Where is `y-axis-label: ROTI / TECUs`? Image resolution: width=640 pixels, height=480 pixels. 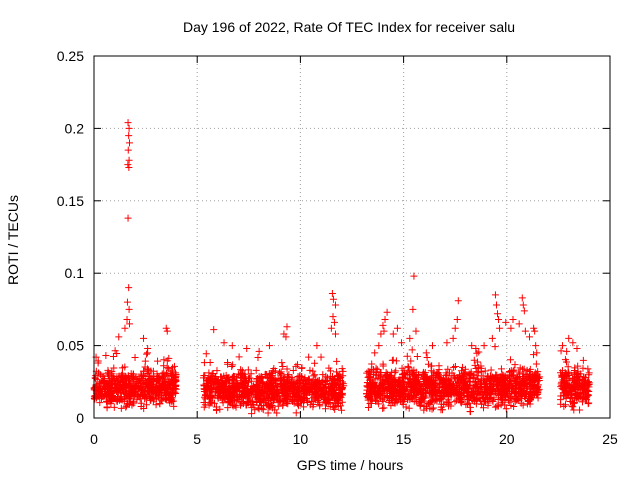 y-axis-label: ROTI / TECUs is located at coordinates (13, 240).